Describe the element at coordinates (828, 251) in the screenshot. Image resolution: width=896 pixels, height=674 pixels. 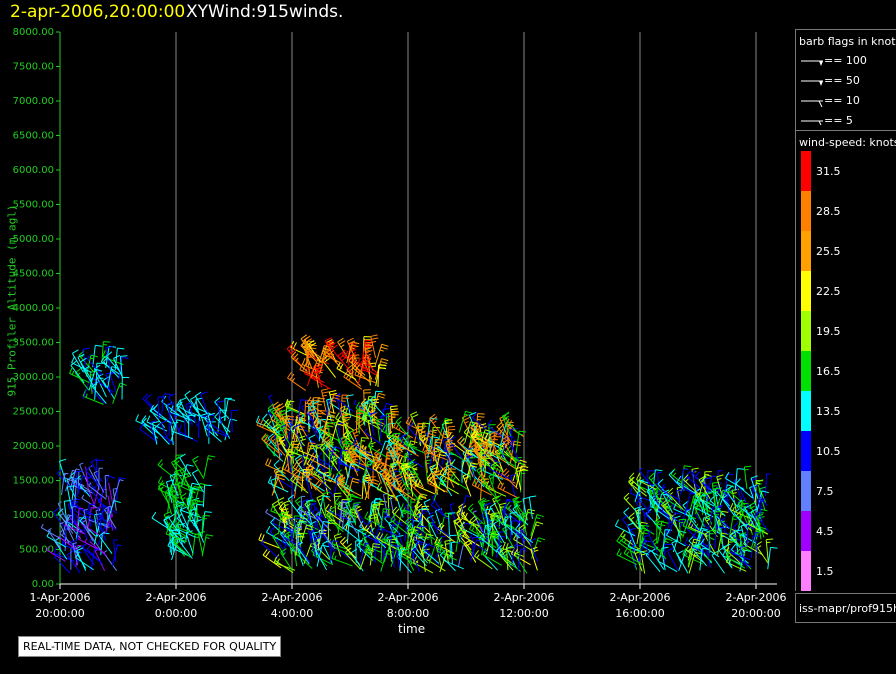
I see `color-label: 25.5` at that location.